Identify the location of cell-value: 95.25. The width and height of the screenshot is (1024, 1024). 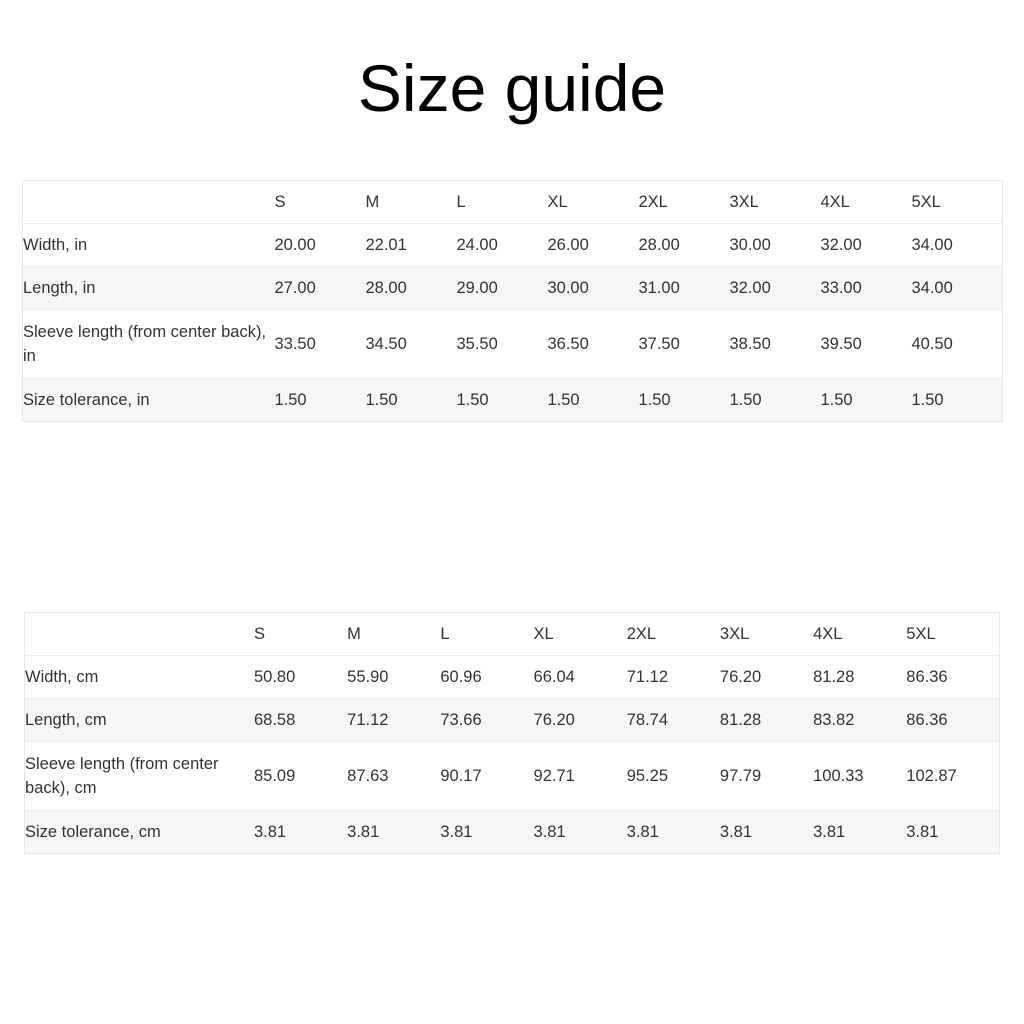
(647, 776).